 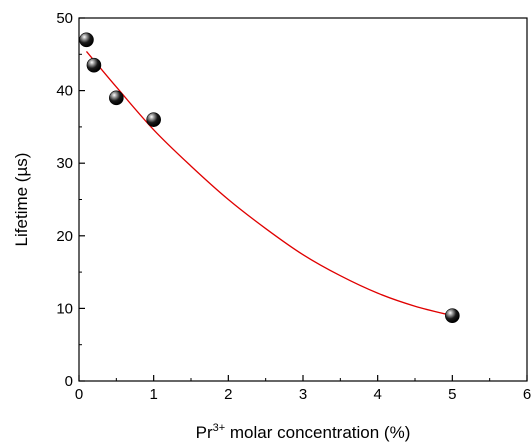 I want to click on y-tick-label: 10, so click(x=64, y=308).